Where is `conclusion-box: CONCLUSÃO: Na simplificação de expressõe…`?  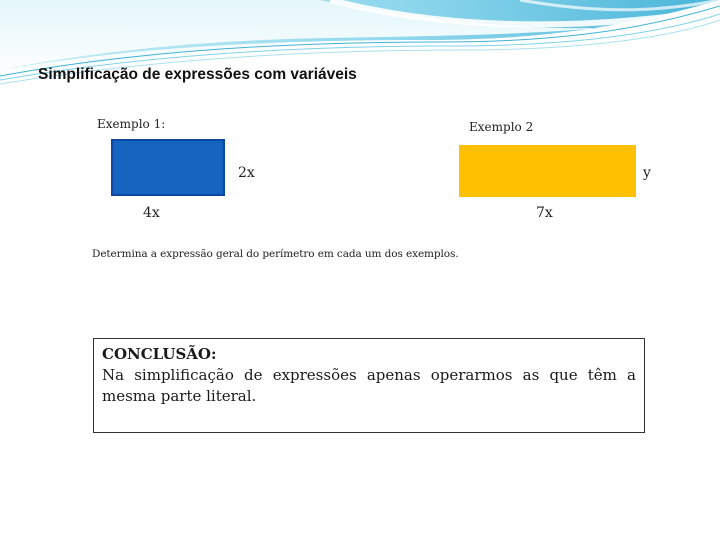 conclusion-box: CONCLUSÃO: Na simplificação de expressõe… is located at coordinates (369, 385).